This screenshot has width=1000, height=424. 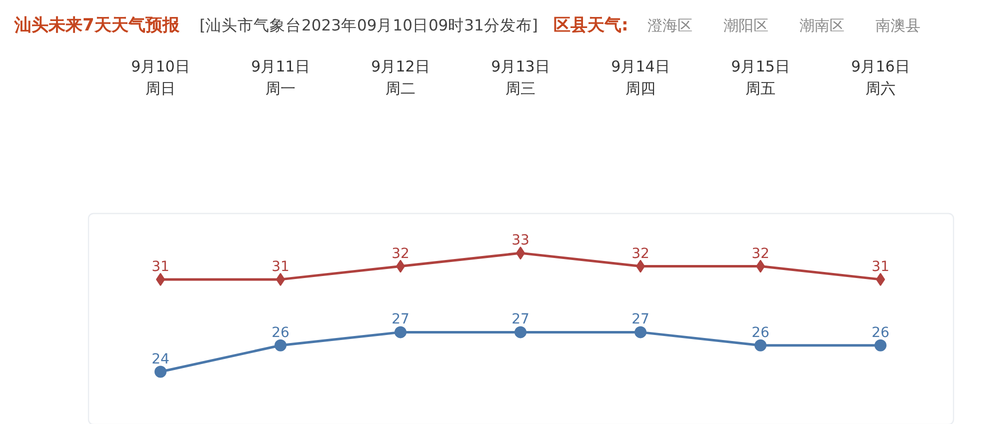 What do you see at coordinates (760, 67) in the screenshot?
I see `x-tick-label: 9月15日` at bounding box center [760, 67].